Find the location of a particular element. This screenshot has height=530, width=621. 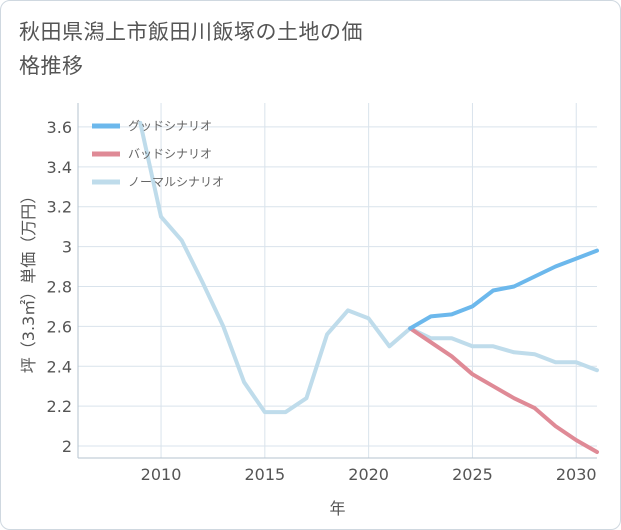

x-axis-label: 年 is located at coordinates (337, 508).